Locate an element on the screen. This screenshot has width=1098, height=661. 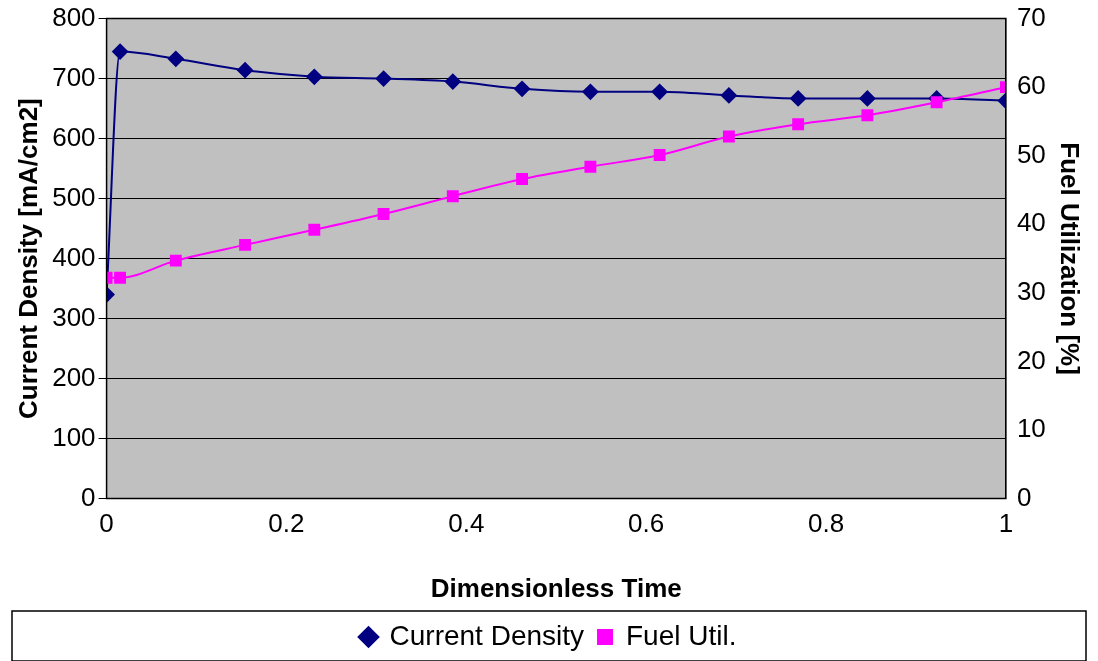
y2-tick-label: 30 is located at coordinates (1031, 291).